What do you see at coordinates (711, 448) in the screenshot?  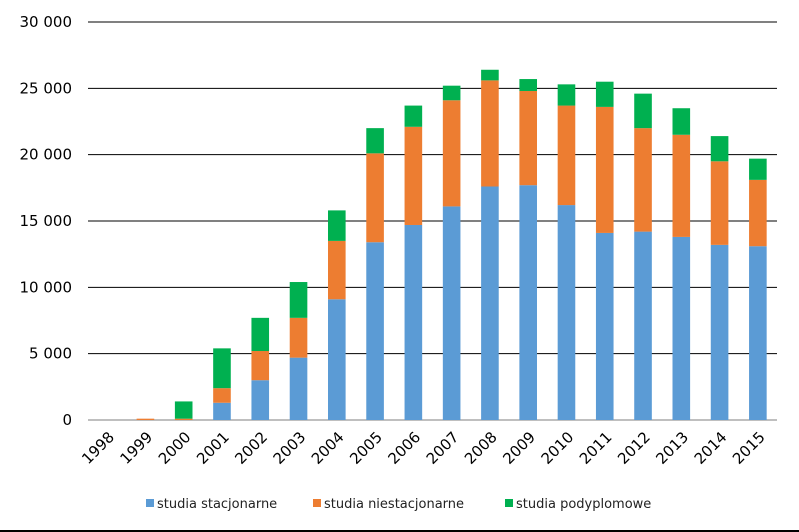 I see `x-tick-label: 2014` at bounding box center [711, 448].